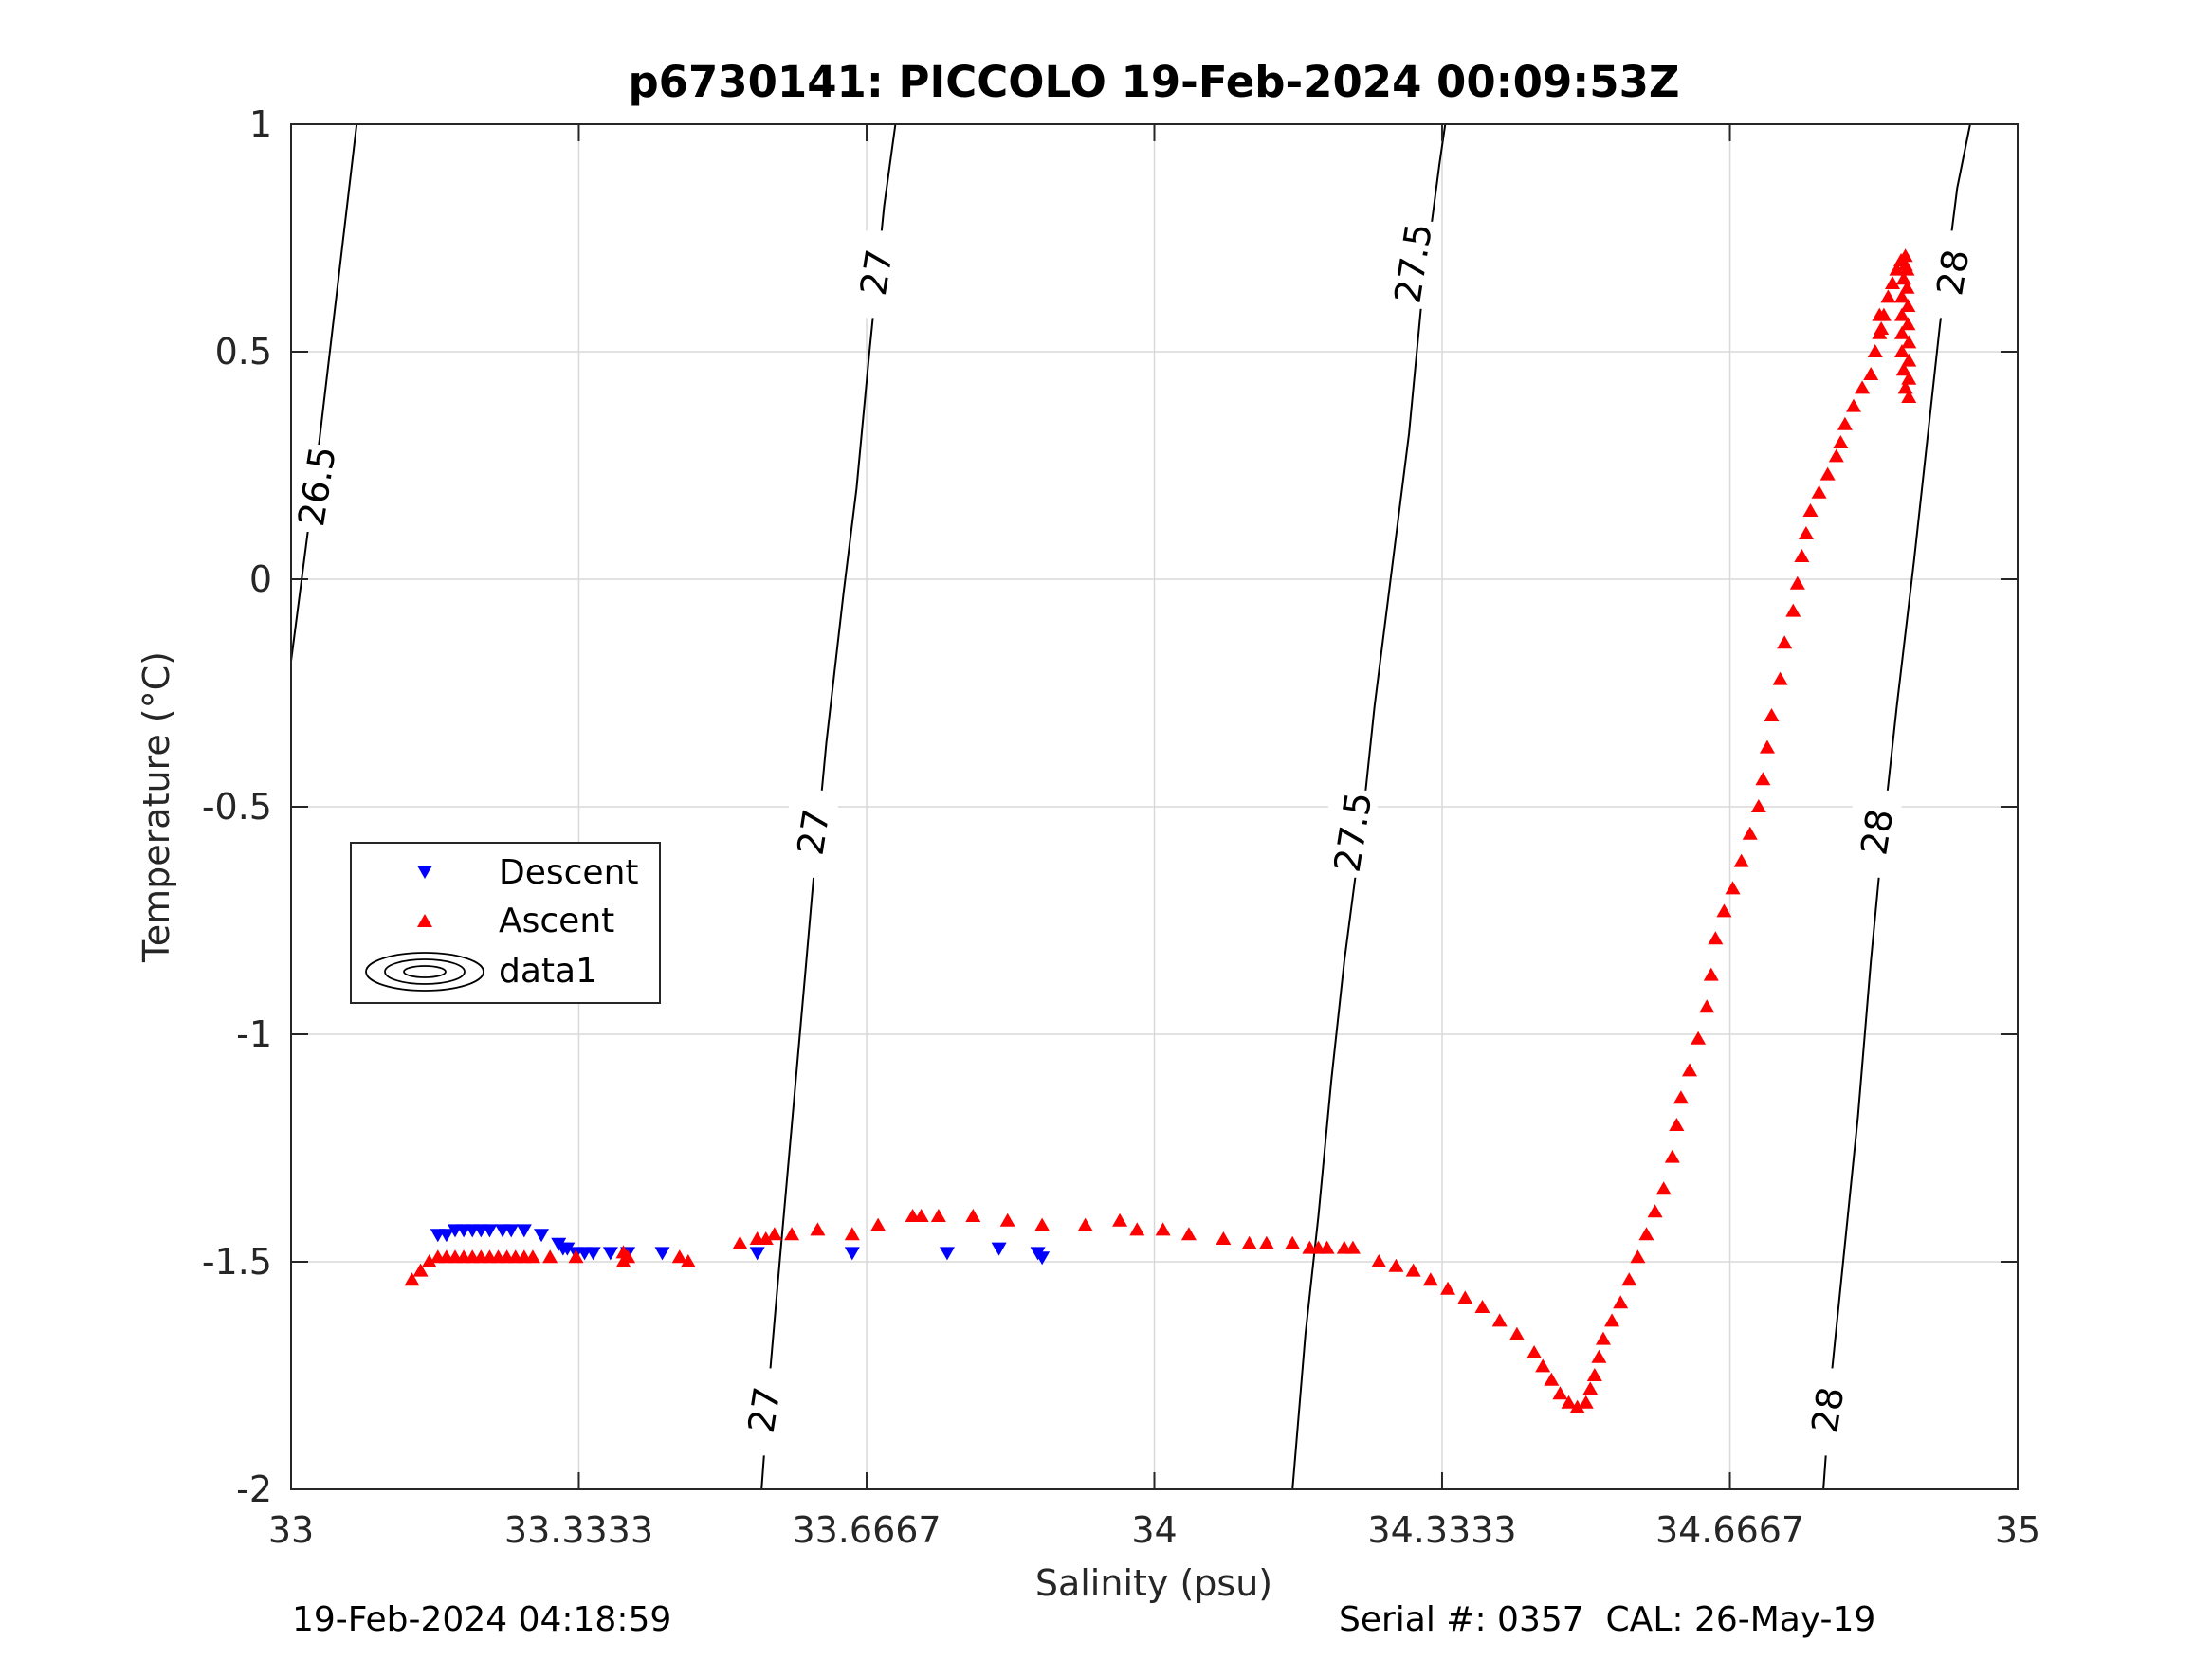 This screenshot has height=1659, width=2212. Describe the element at coordinates (482, 1619) in the screenshot. I see `footer-timestamp: 19-Feb-2024 04:18:59` at that location.